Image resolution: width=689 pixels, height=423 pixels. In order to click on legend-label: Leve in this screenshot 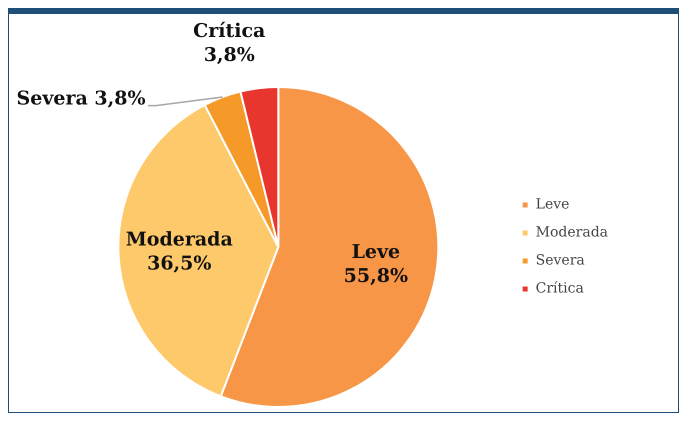, I will do `click(553, 204)`.